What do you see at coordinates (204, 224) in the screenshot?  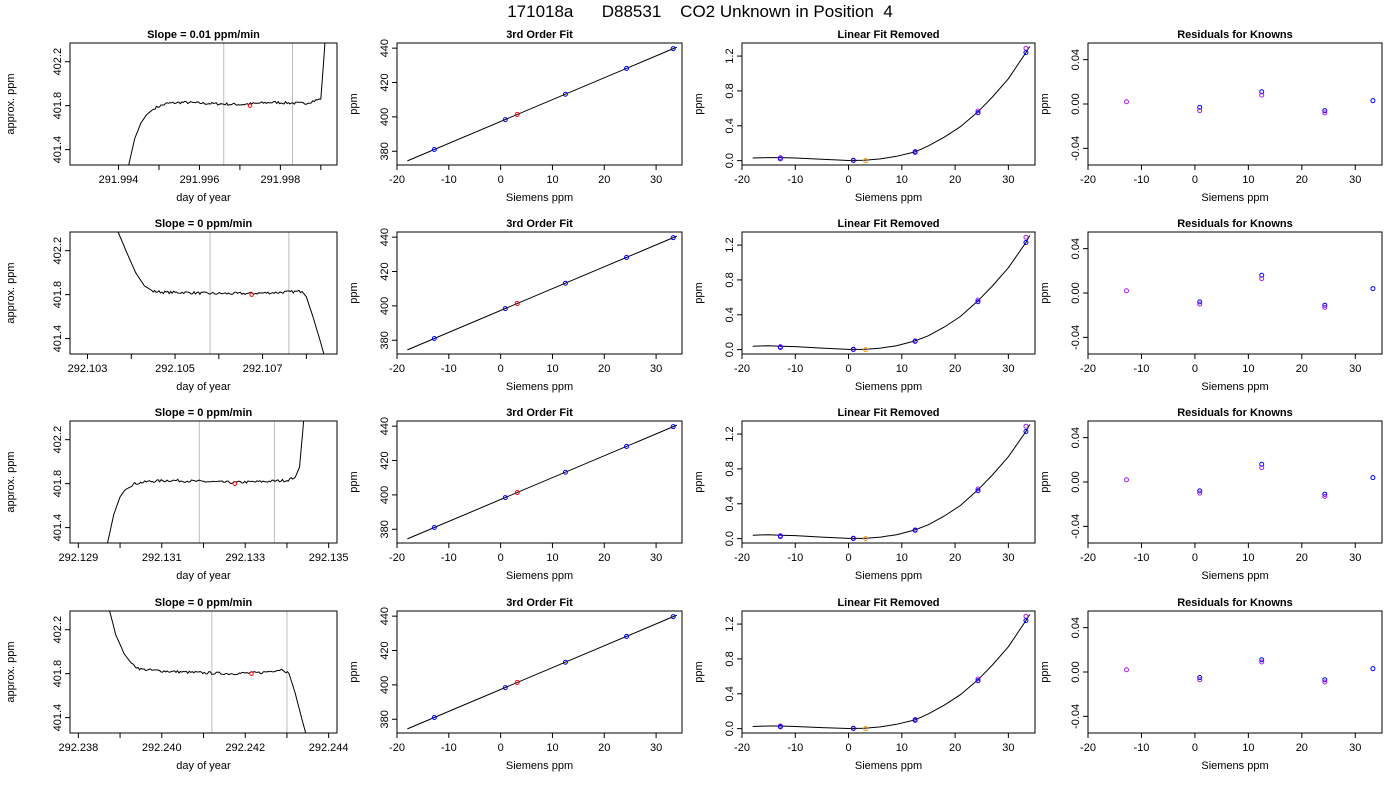 I see `panel-title: Slope = 0 ppm/min` at bounding box center [204, 224].